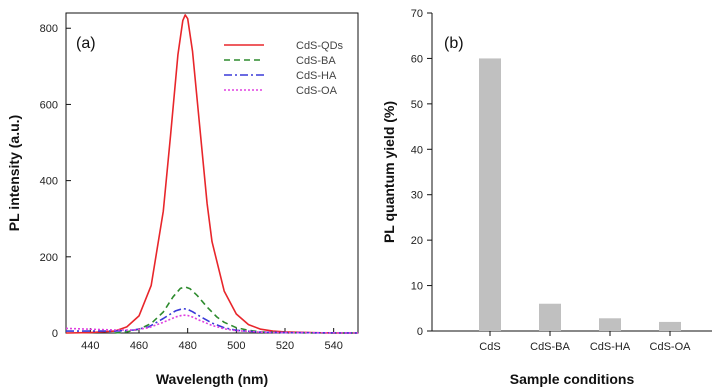 Image resolution: width=720 pixels, height=391 pixels. Describe the element at coordinates (212, 324) in the screenshot. I see `series-line-cds-oa` at that location.